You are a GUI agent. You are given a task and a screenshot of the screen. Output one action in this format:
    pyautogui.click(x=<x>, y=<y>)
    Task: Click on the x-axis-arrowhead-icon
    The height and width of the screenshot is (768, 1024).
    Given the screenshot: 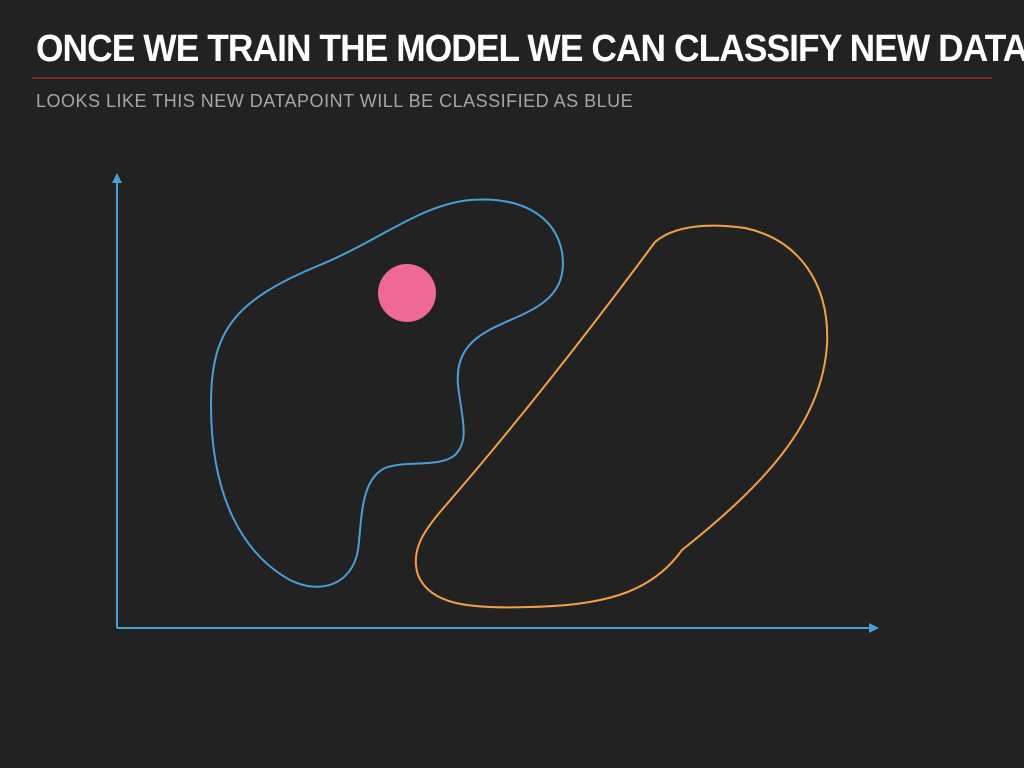 What is the action you would take?
    pyautogui.click(x=874, y=628)
    